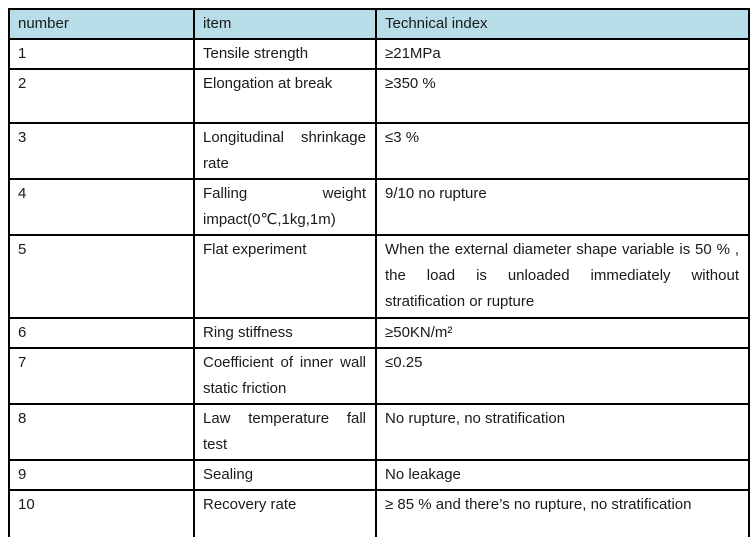 This screenshot has height=537, width=756. Describe the element at coordinates (285, 24) in the screenshot. I see `header-cell-item: item` at that location.